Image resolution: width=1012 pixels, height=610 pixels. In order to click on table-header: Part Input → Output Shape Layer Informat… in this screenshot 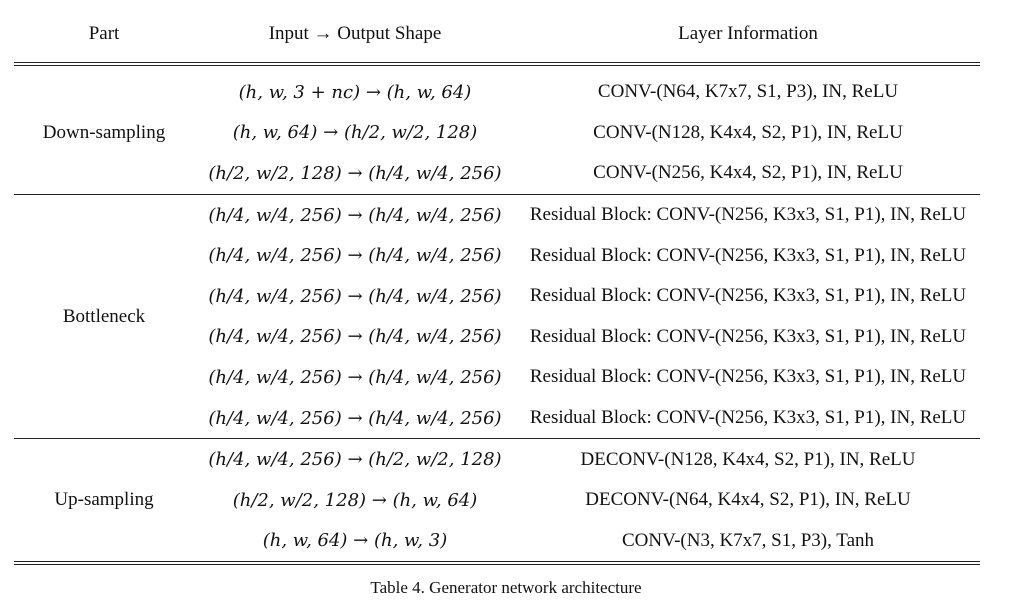, I will do `click(497, 32)`.